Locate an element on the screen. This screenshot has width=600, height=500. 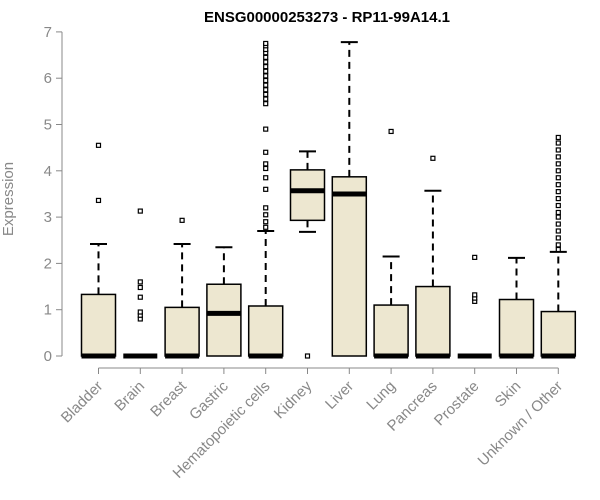
y-tick-label: 5 is located at coordinates (48, 125).